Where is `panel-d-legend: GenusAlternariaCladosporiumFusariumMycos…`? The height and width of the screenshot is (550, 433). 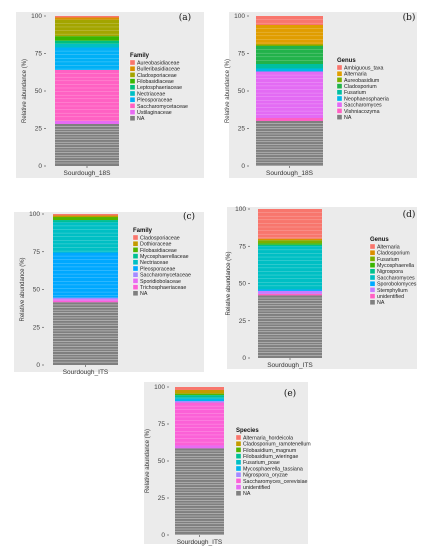
panel-d-legend: GenusAlternariaCladosporiumFusariumMycos… is located at coordinates (393, 271).